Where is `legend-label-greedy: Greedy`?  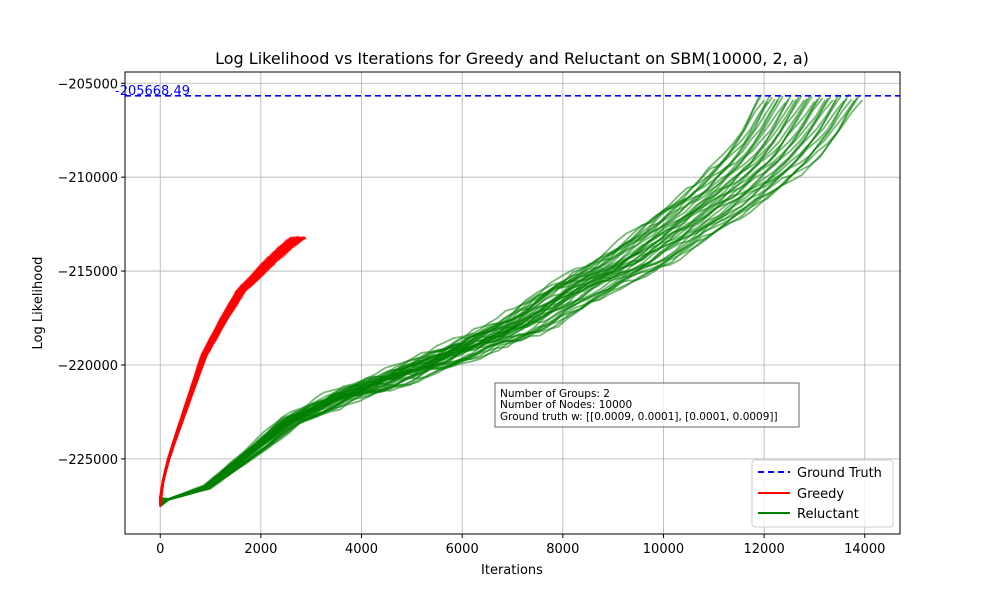 legend-label-greedy: Greedy is located at coordinates (820, 494).